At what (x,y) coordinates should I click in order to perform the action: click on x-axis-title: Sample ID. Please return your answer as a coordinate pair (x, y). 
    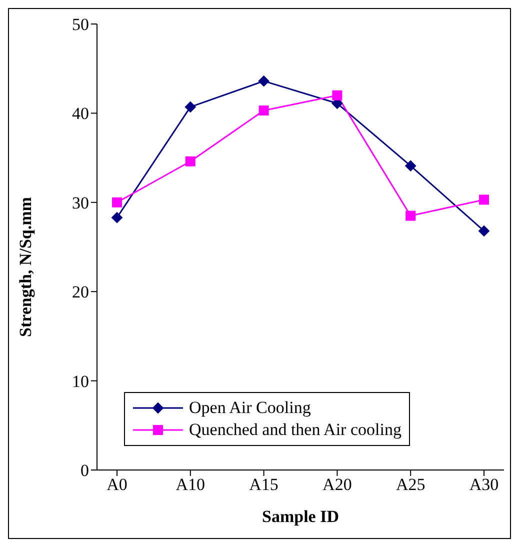
    Looking at the image, I should click on (300, 516).